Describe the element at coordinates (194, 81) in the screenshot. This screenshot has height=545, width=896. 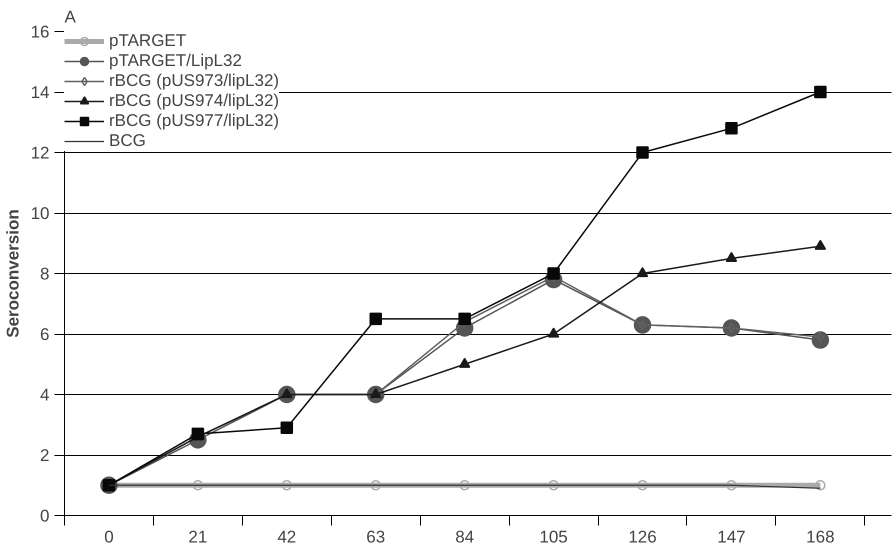
I see `legend-label: rBCG (pUS973/lipL32)` at that location.